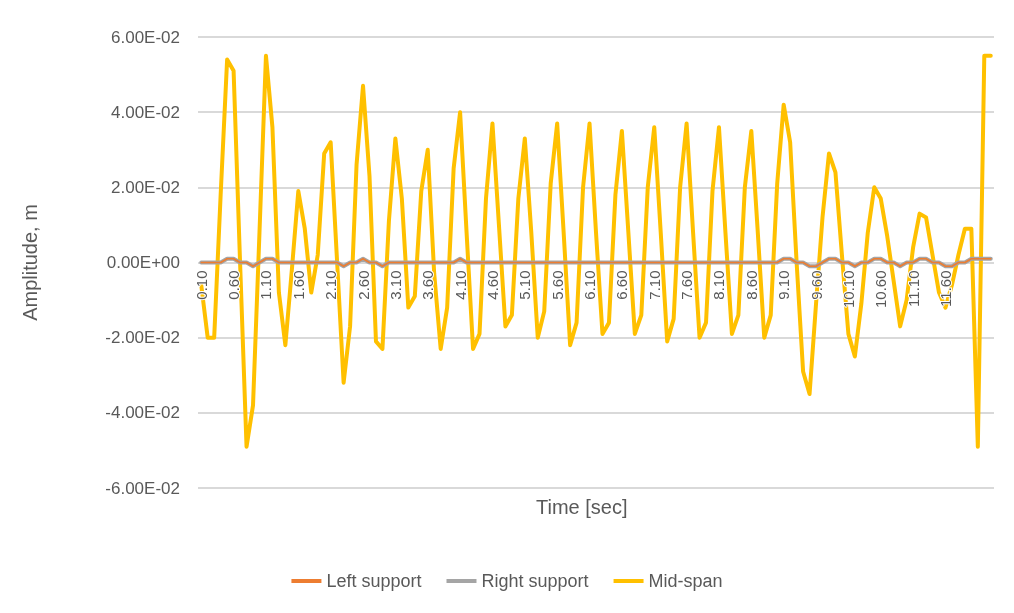 The width and height of the screenshot is (1014, 613). Describe the element at coordinates (719, 285) in the screenshot. I see `x-tick-label: 8.10` at that location.